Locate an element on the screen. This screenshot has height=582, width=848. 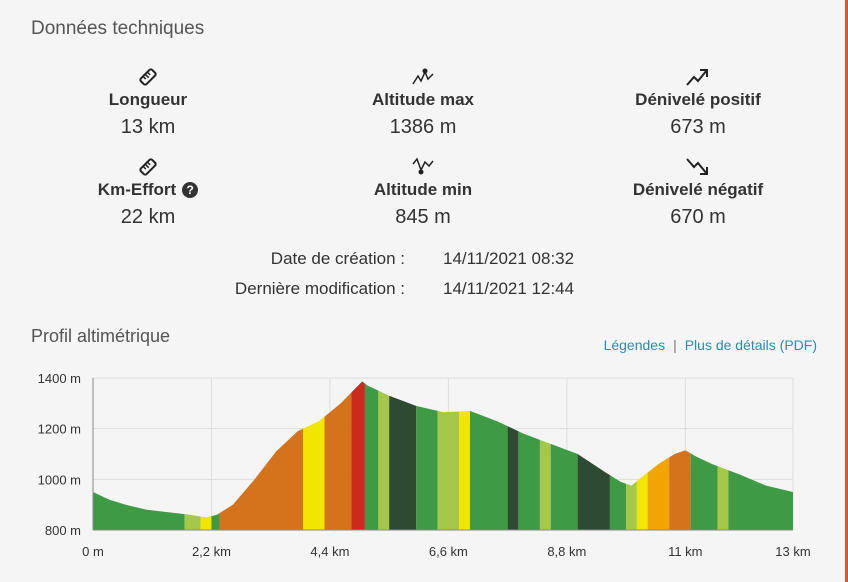
profile-links: Légendes | Plus de détails (PDF) is located at coordinates (710, 345).